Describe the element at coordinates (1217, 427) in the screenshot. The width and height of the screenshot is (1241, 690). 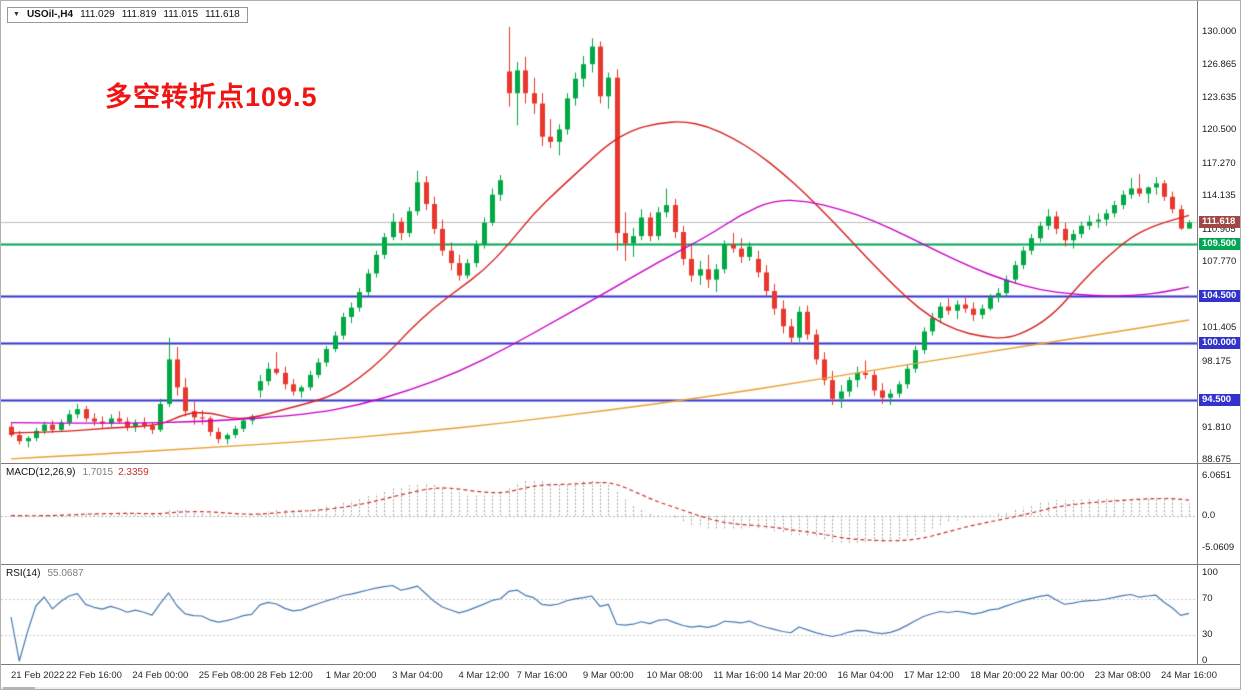
I see `price-axis-label: 91.810` at that location.